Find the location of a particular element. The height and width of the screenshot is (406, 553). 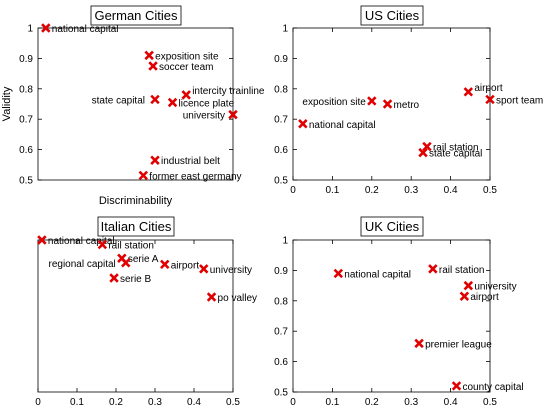

point-label: soccer team is located at coordinates (186, 67).